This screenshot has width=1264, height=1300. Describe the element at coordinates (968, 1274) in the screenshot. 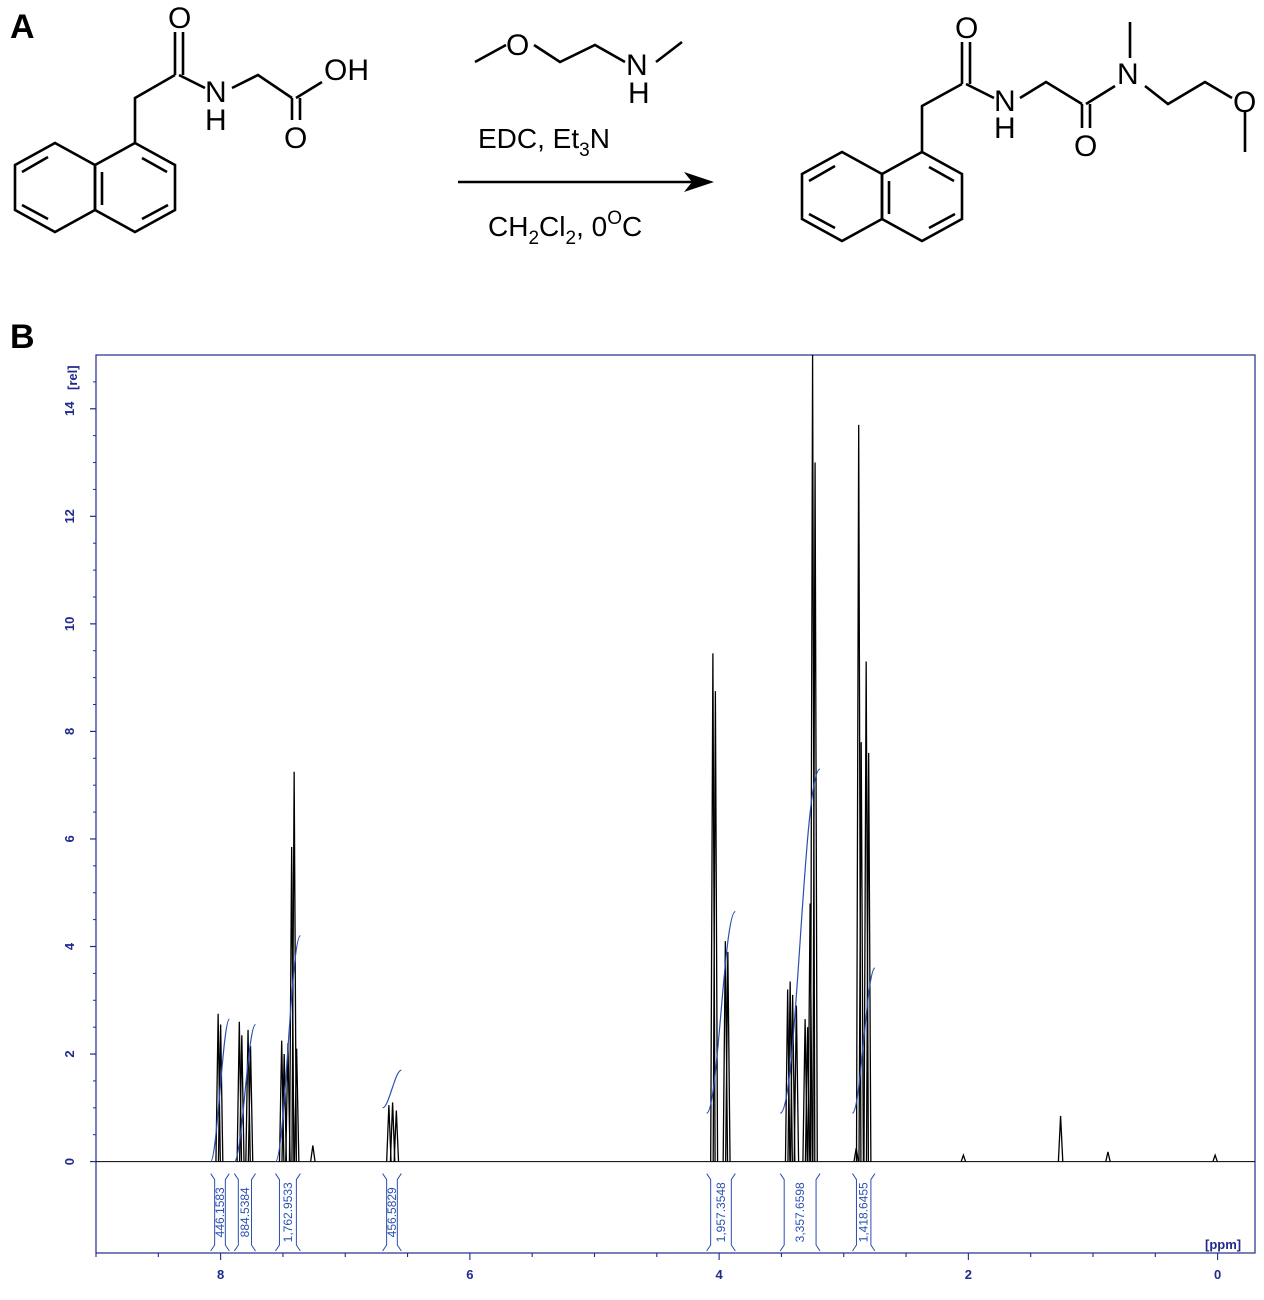

I see `x-tick-label: 2` at that location.